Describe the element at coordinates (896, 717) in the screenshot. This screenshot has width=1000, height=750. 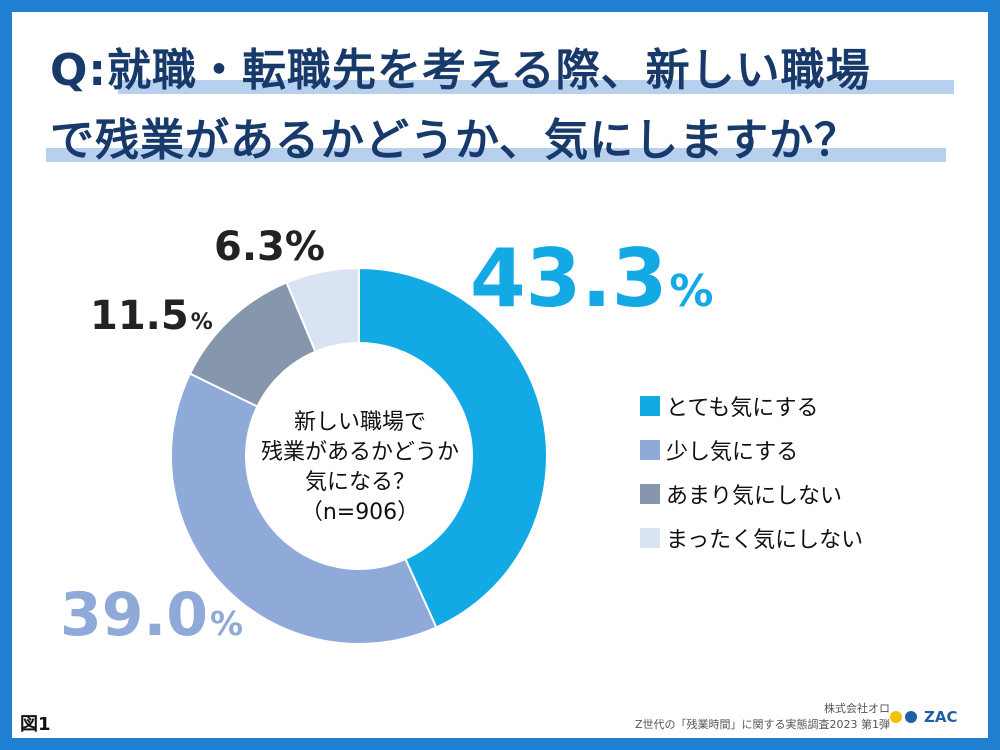
I see `logo-dot-yellow` at that location.